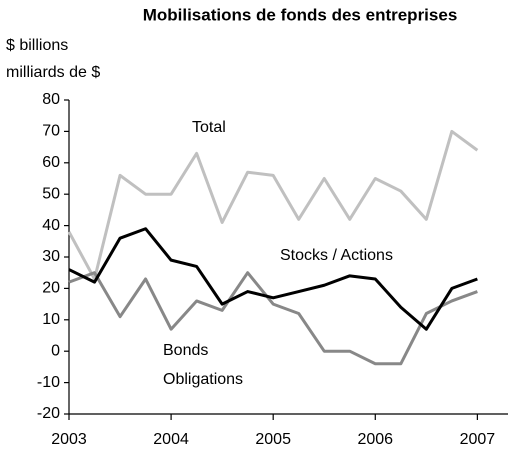 The image size is (517, 453). I want to click on y-tick-label: 80, so click(51, 99).